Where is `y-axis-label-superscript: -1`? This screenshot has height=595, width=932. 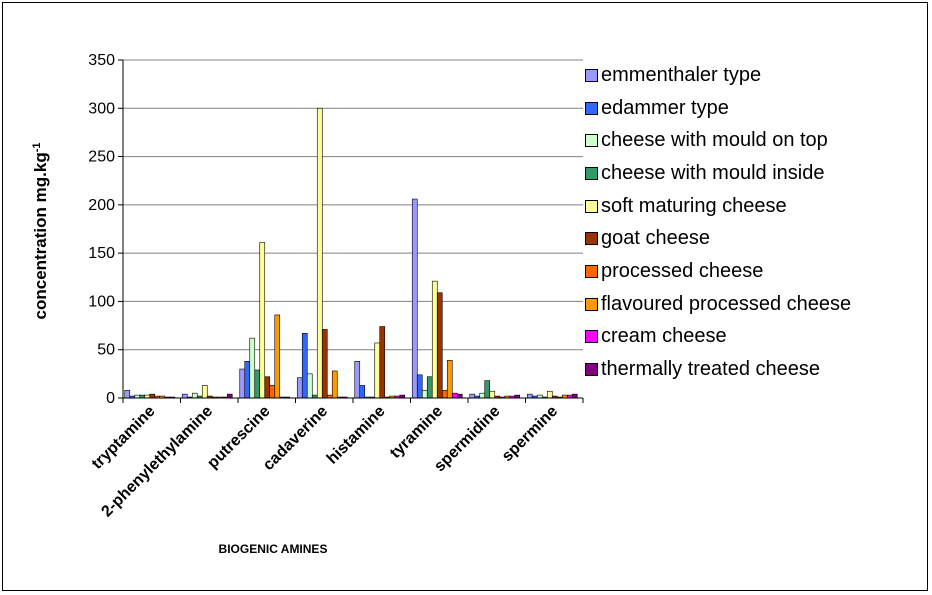 y-axis-label-superscript: -1 is located at coordinates (37, 148).